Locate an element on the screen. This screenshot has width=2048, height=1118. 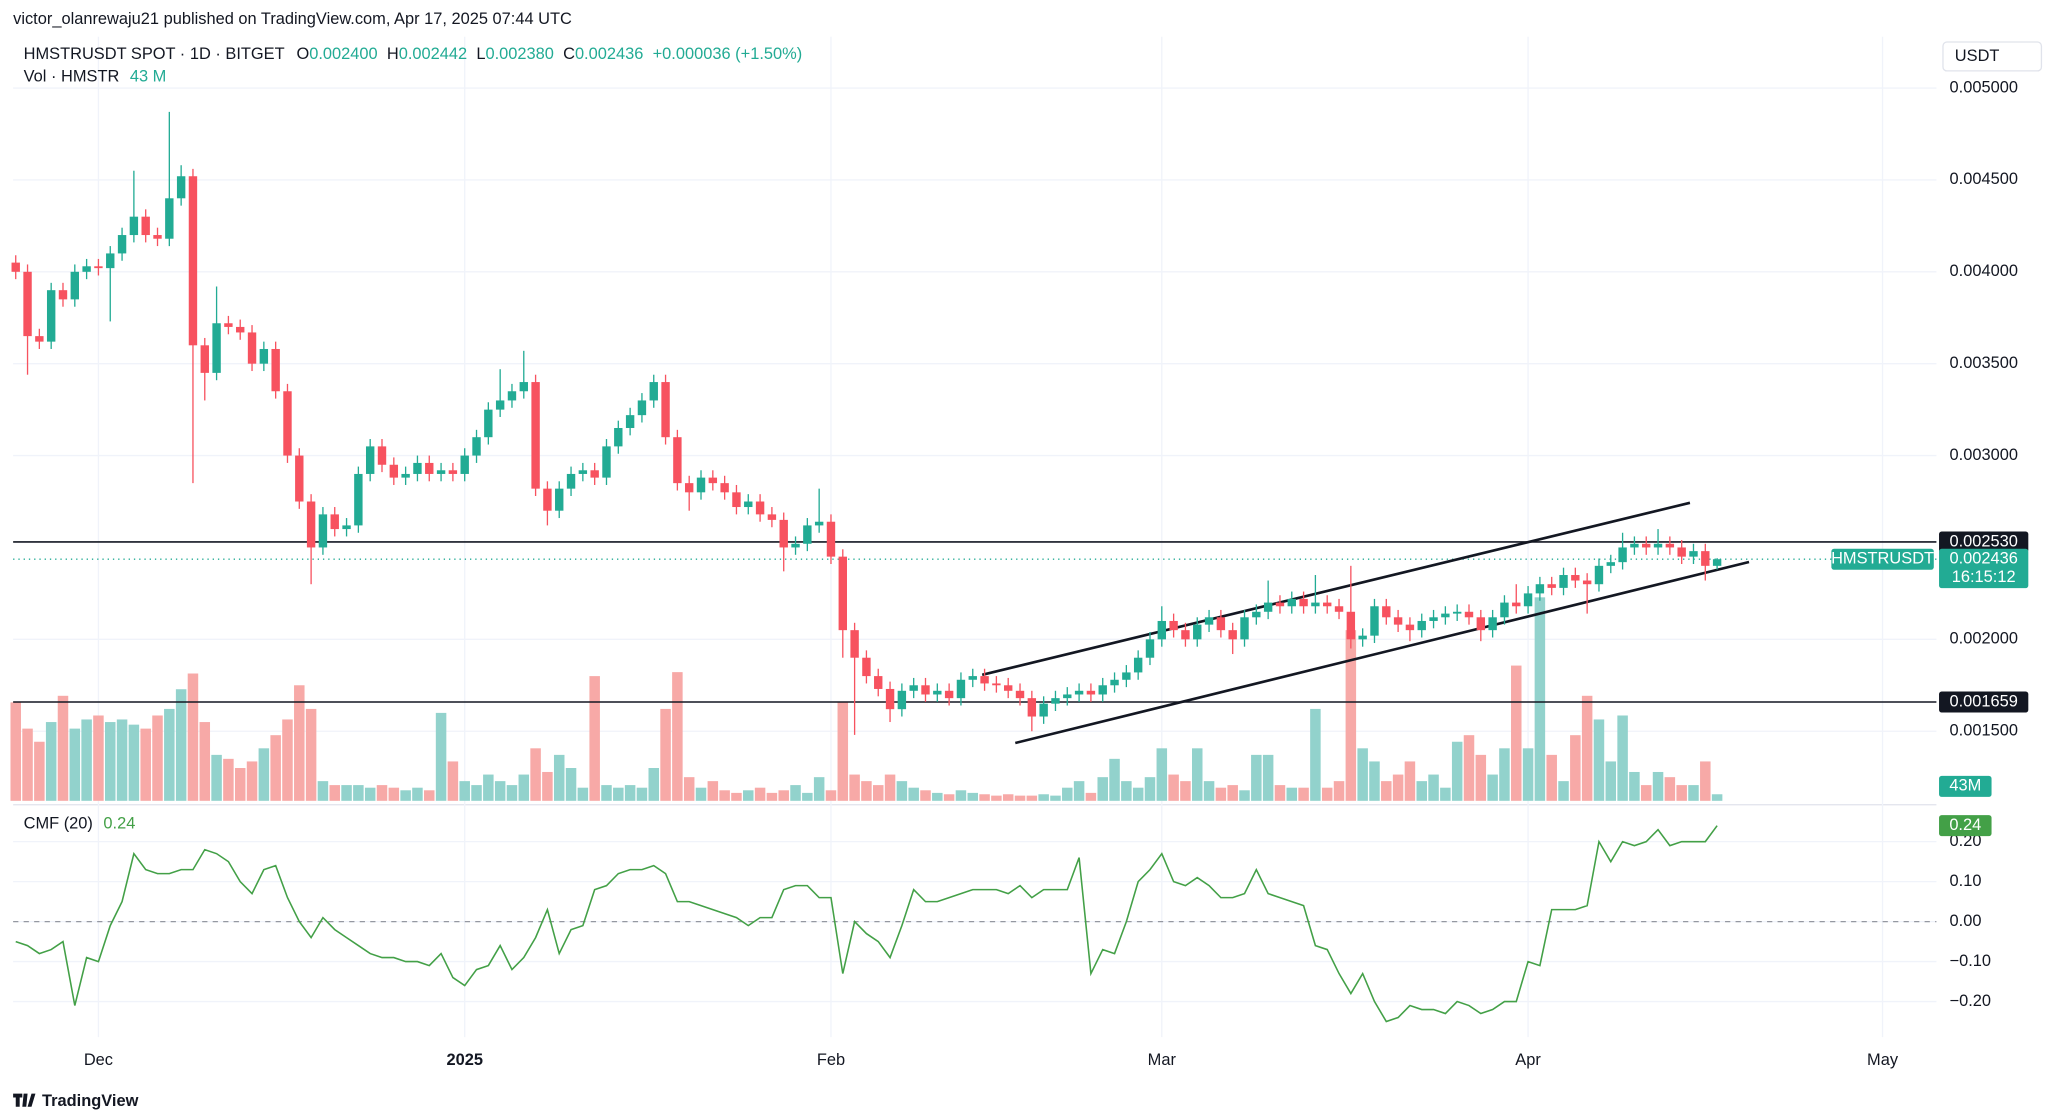
symbol-tag: HMSTRUSDT is located at coordinates (1882, 559).